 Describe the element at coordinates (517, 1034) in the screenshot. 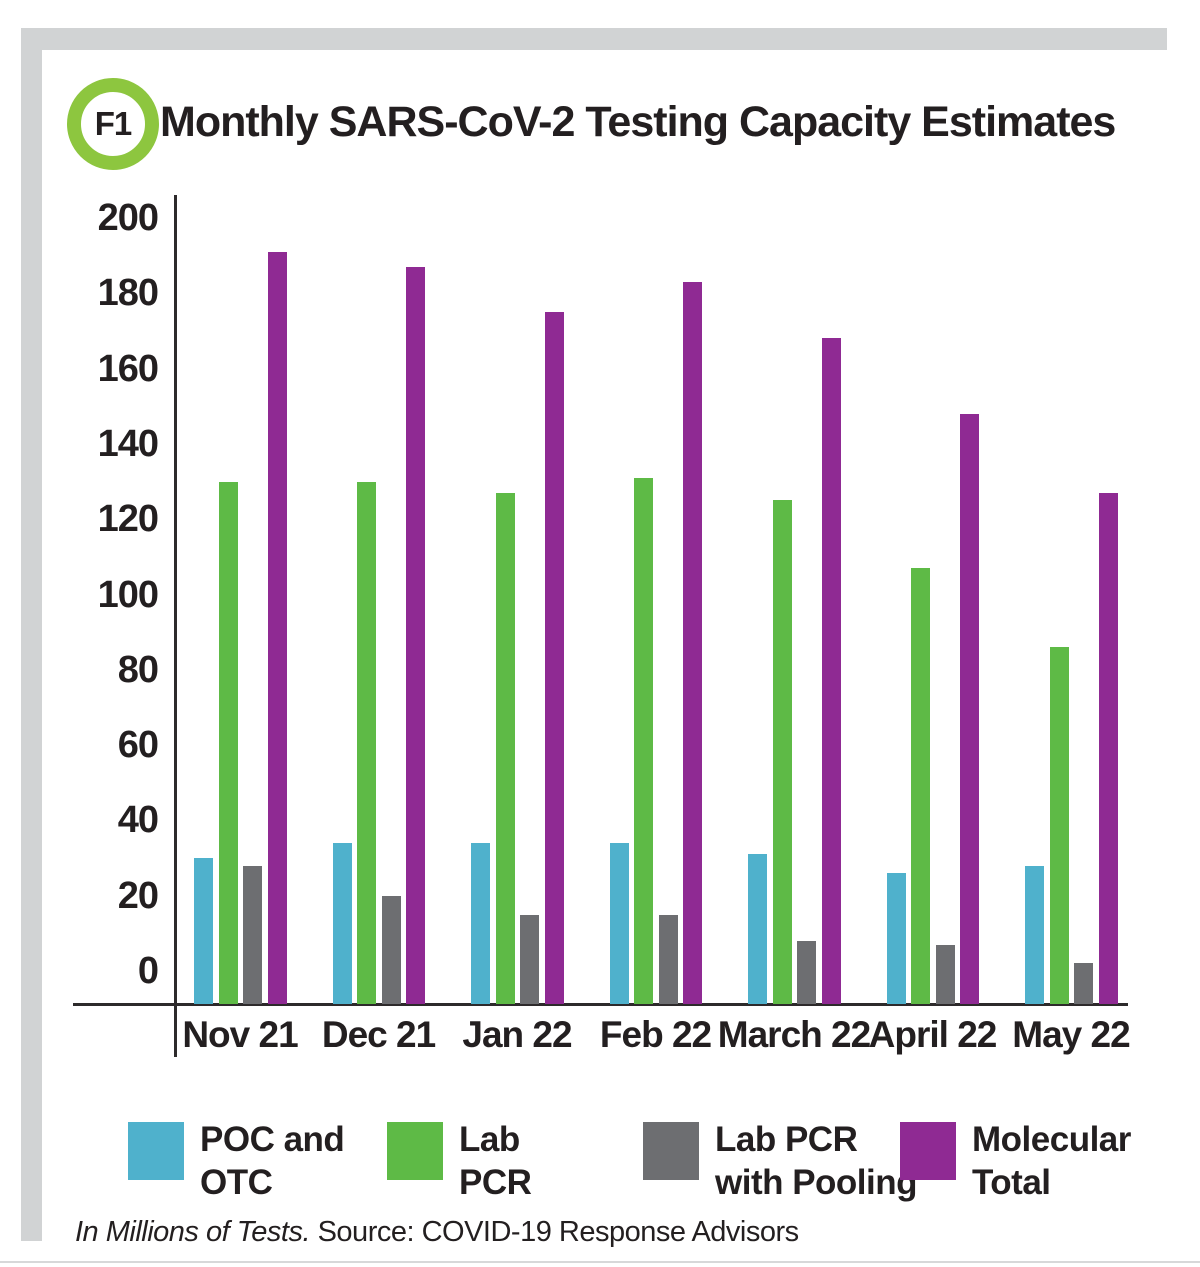

I see `x-axis-label: Jan 22` at that location.